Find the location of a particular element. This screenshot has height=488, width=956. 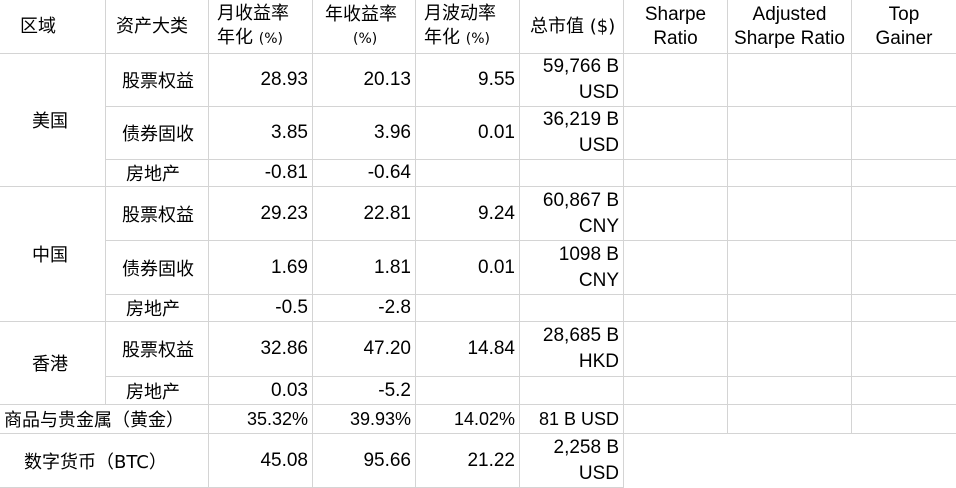

top-gainer-cn-realestate is located at coordinates (904, 308).